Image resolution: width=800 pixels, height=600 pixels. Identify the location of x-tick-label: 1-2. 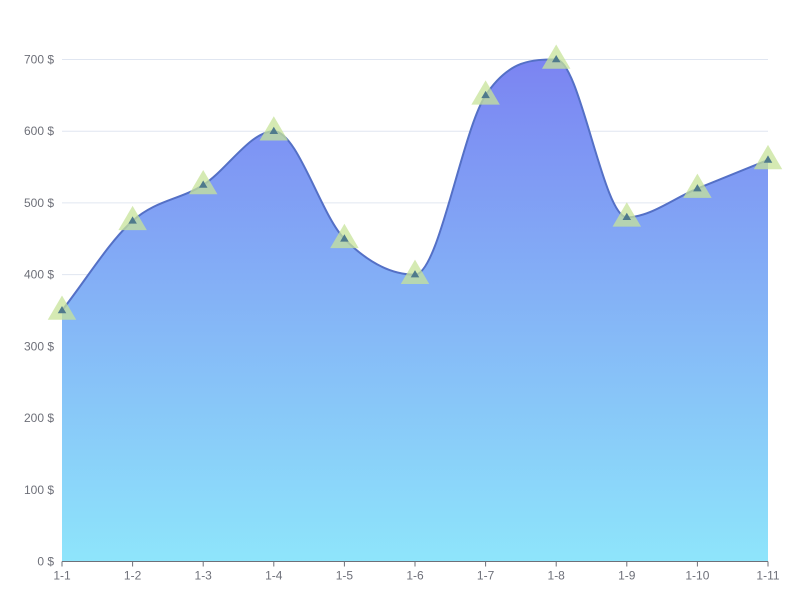
(133, 576).